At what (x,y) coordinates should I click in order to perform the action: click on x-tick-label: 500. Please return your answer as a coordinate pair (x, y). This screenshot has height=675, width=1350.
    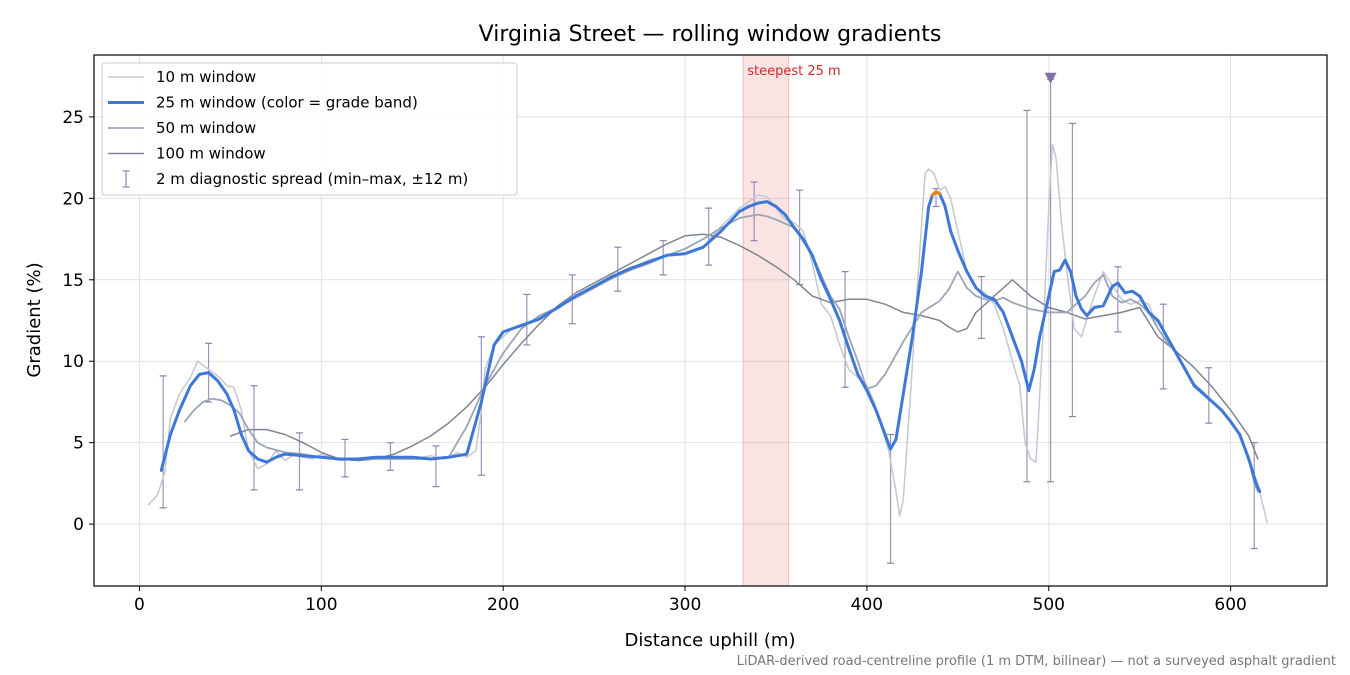
    Looking at the image, I should click on (1049, 605).